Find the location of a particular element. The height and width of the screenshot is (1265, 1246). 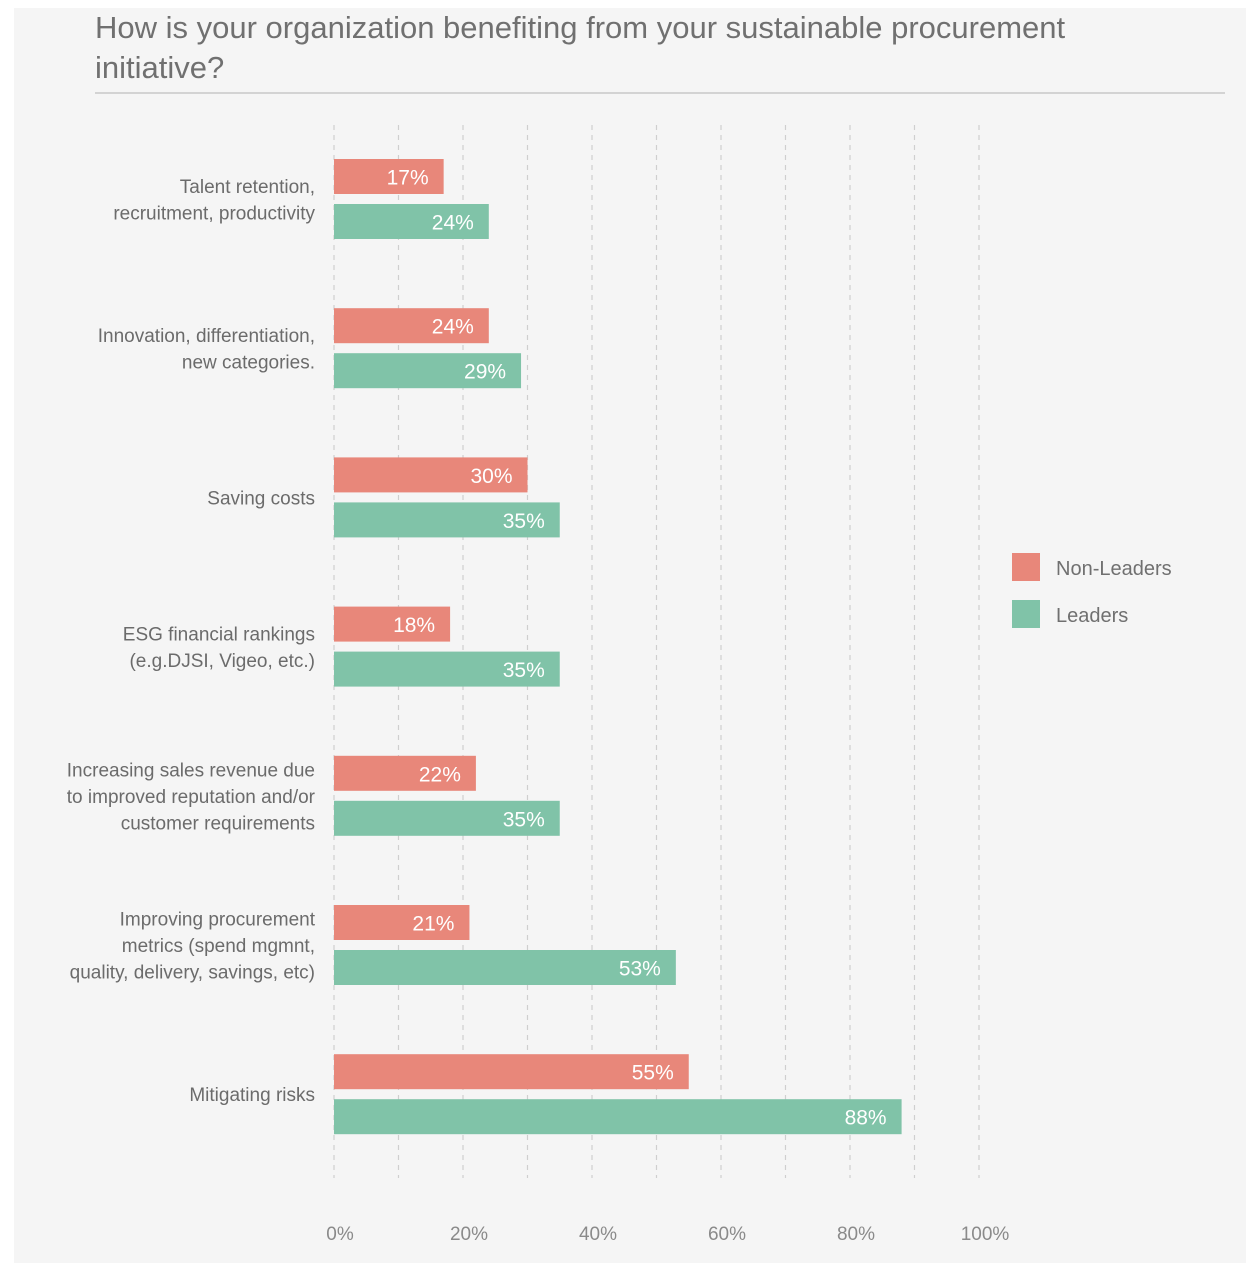

data-label: 22% is located at coordinates (440, 774).